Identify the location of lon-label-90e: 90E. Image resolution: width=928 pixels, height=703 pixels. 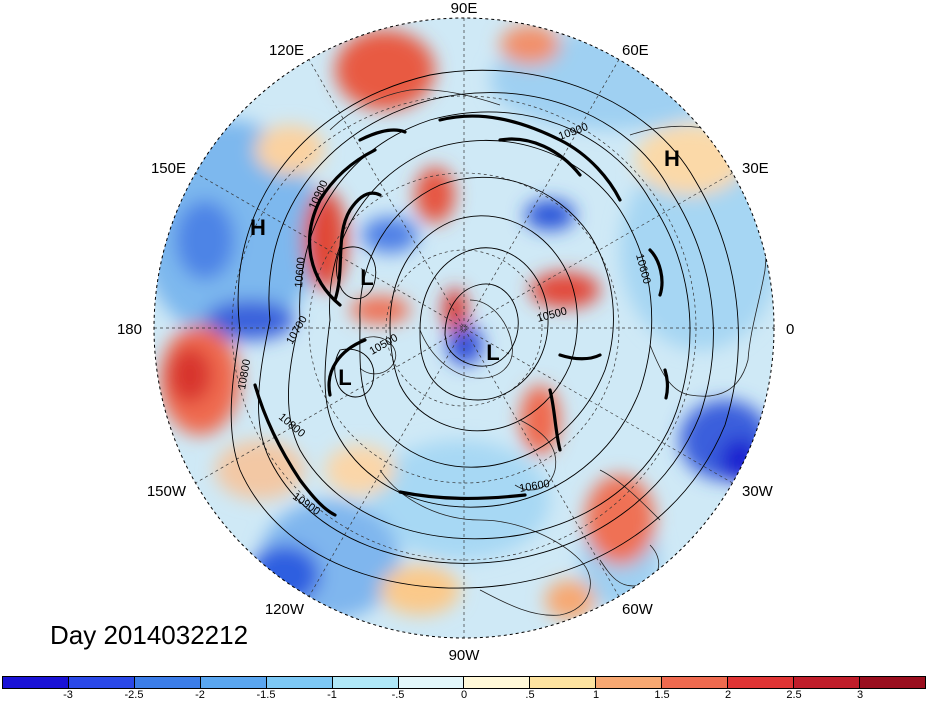
(464, 8).